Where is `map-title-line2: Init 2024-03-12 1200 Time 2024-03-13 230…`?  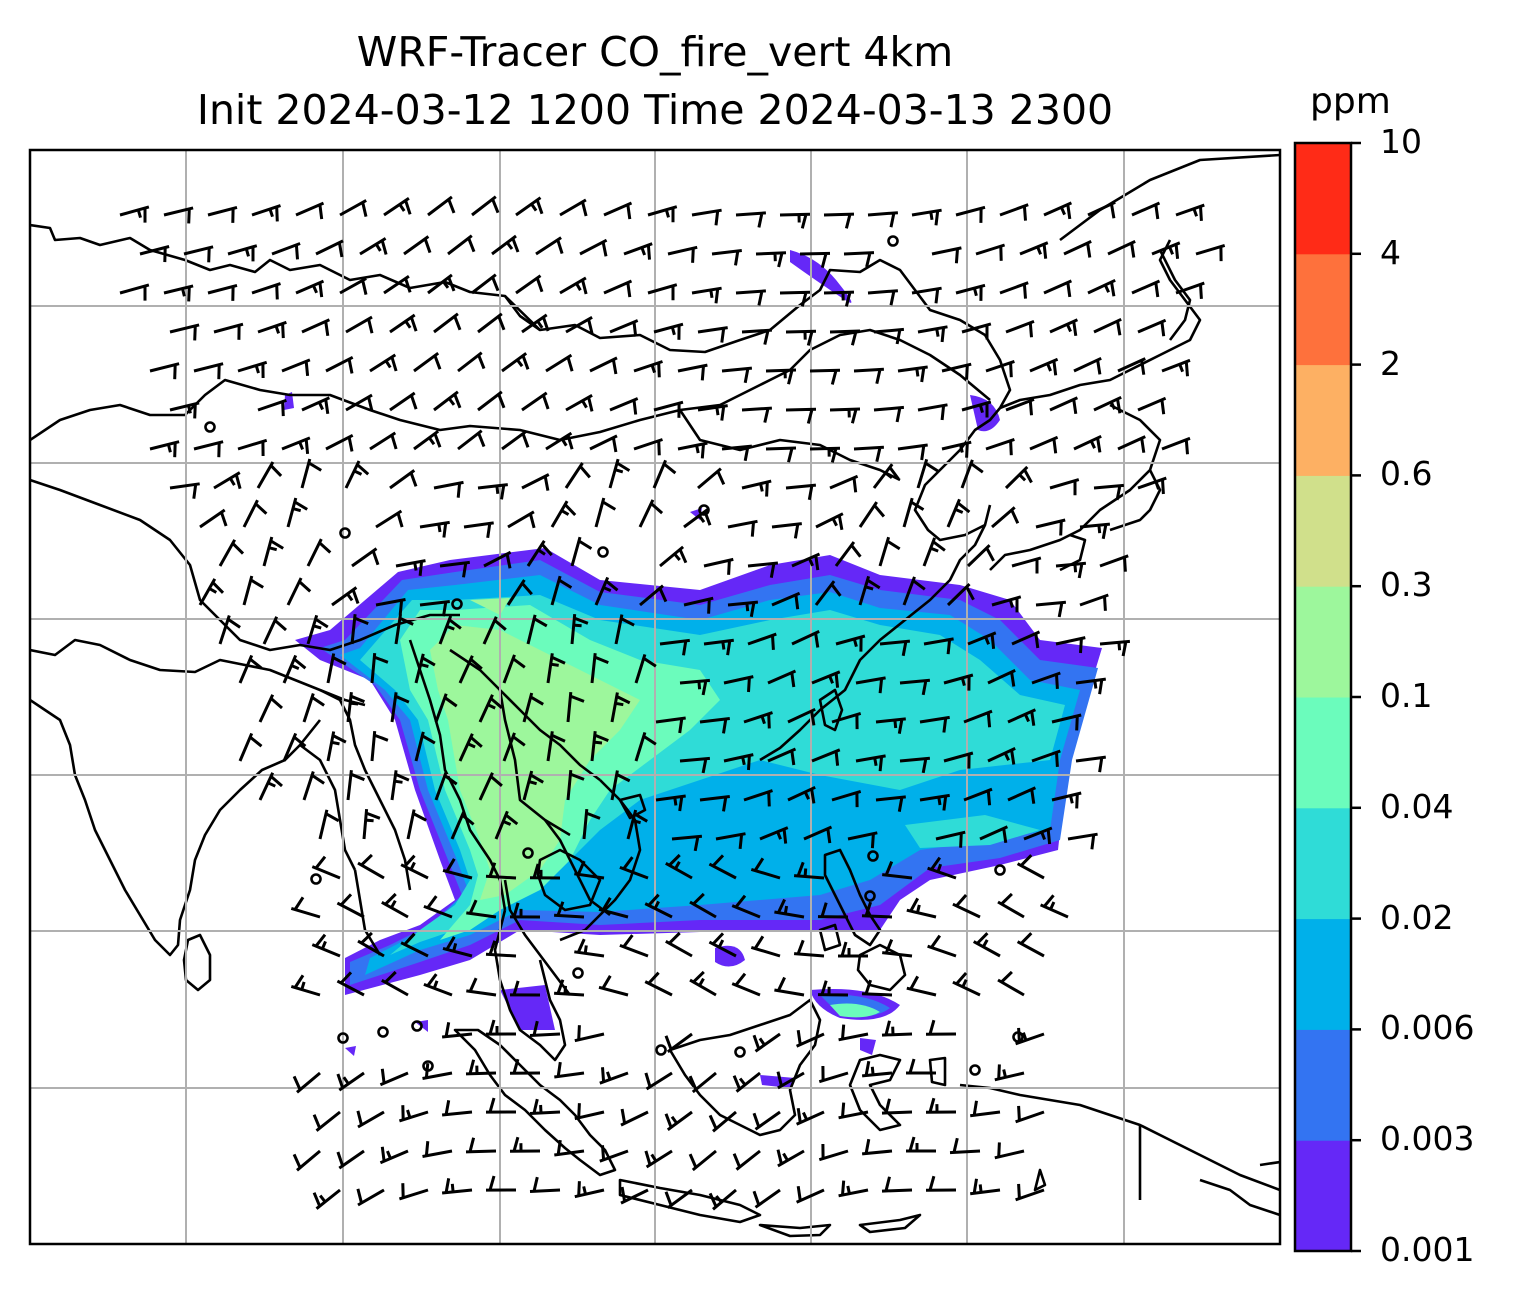 map-title-line2: Init 2024-03-12 1200 Time 2024-03-13 230… is located at coordinates (655, 110).